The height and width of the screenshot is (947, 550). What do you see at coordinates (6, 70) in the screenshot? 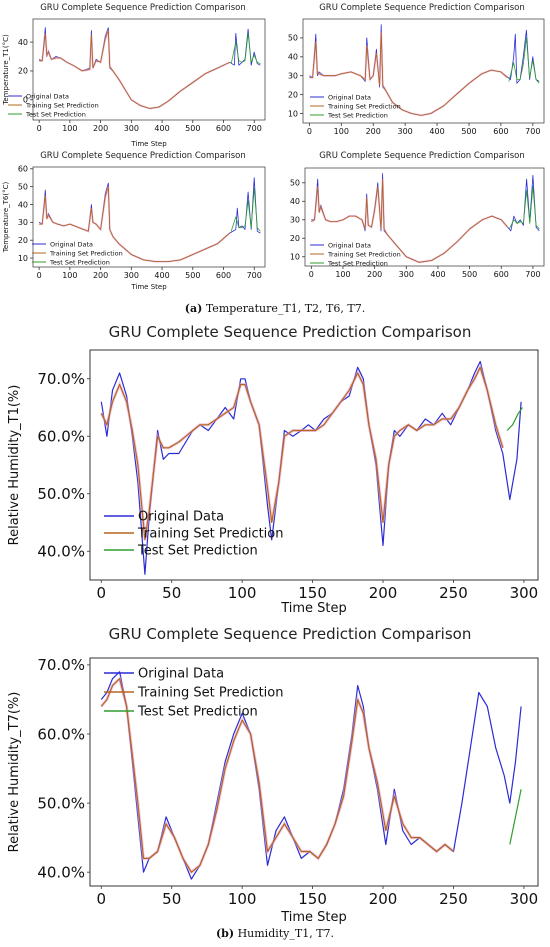
I see `y-axis-label: Temperature_T1(°C)` at bounding box center [6, 70].